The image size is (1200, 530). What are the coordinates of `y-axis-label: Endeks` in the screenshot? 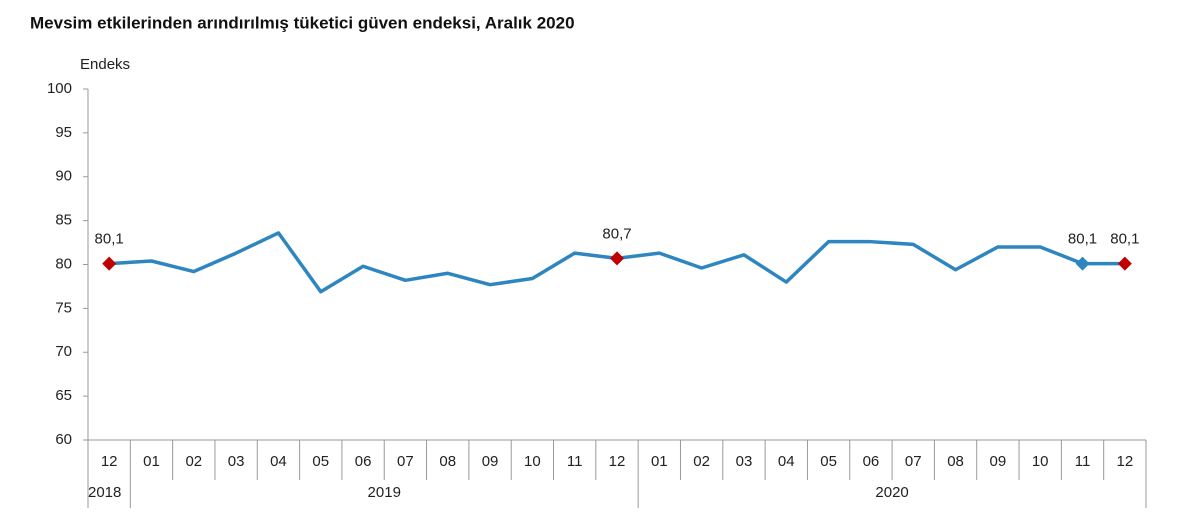 It's located at (105, 64).